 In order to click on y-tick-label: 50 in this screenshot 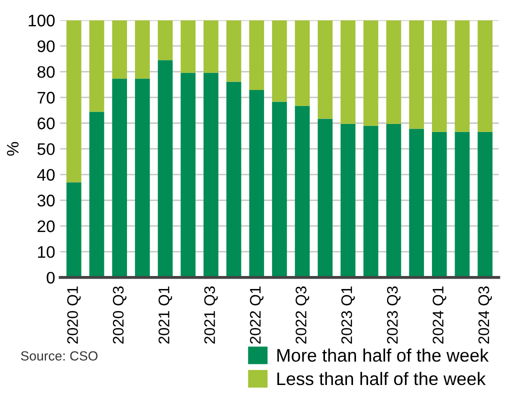, I will do `click(46, 149)`.